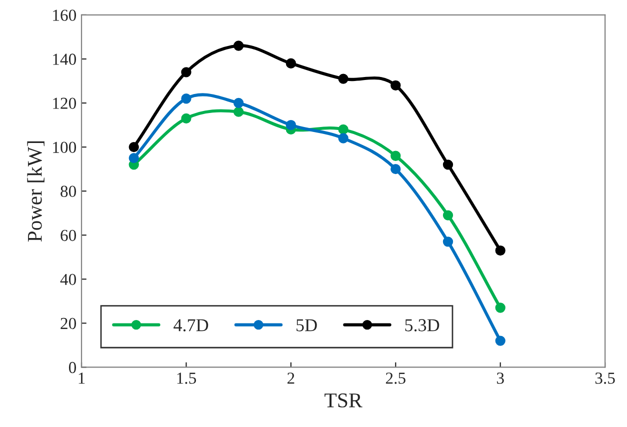  What do you see at coordinates (343, 400) in the screenshot?
I see `x-axis-title: TSR` at bounding box center [343, 400].